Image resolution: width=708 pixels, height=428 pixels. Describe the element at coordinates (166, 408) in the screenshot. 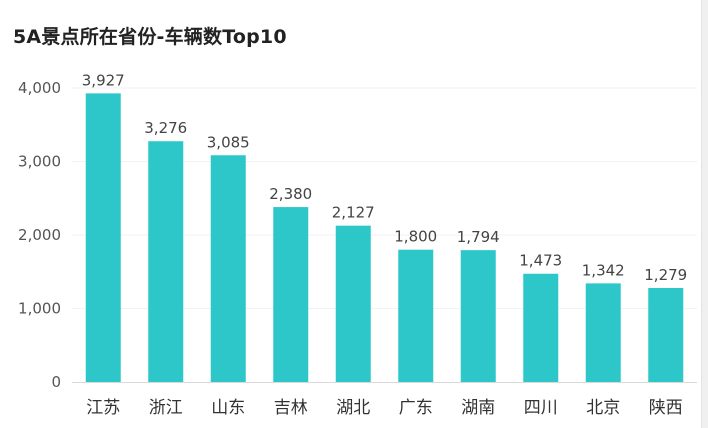

I see `x-tick-label: 浙江` at that location.